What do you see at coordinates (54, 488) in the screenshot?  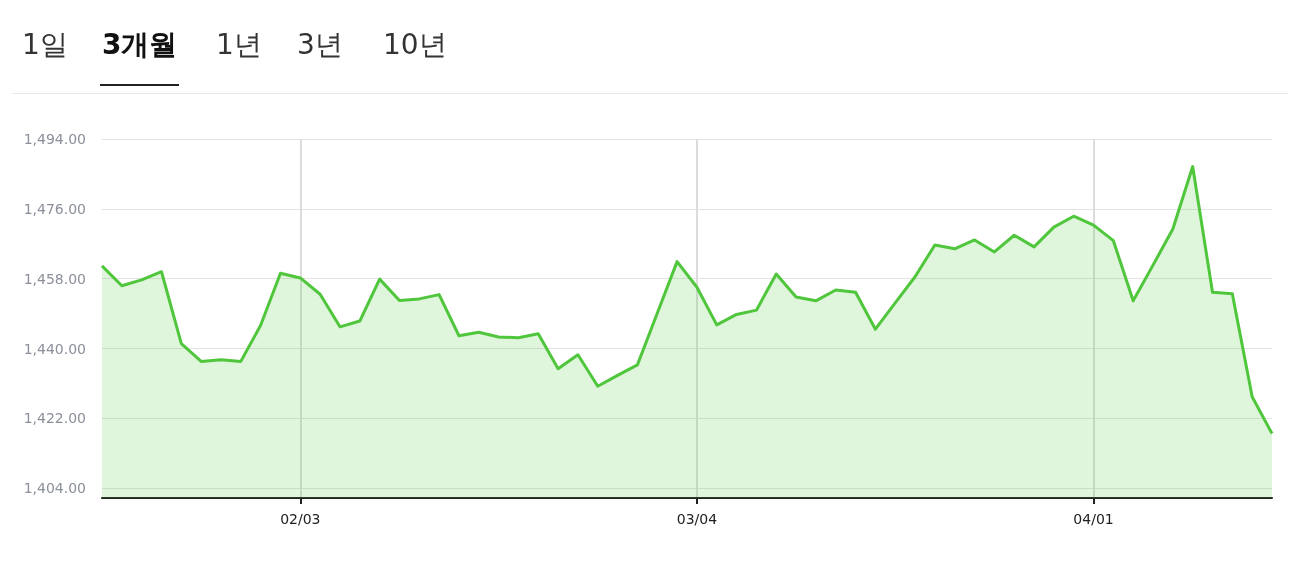 I see `y-tick-label: 1,404.00` at bounding box center [54, 488].